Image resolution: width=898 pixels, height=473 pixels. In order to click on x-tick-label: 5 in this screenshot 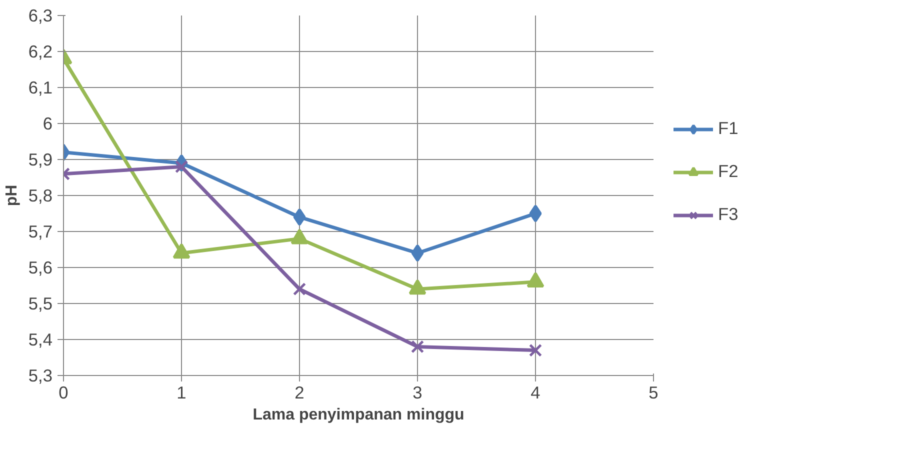, I will do `click(653, 392)`.